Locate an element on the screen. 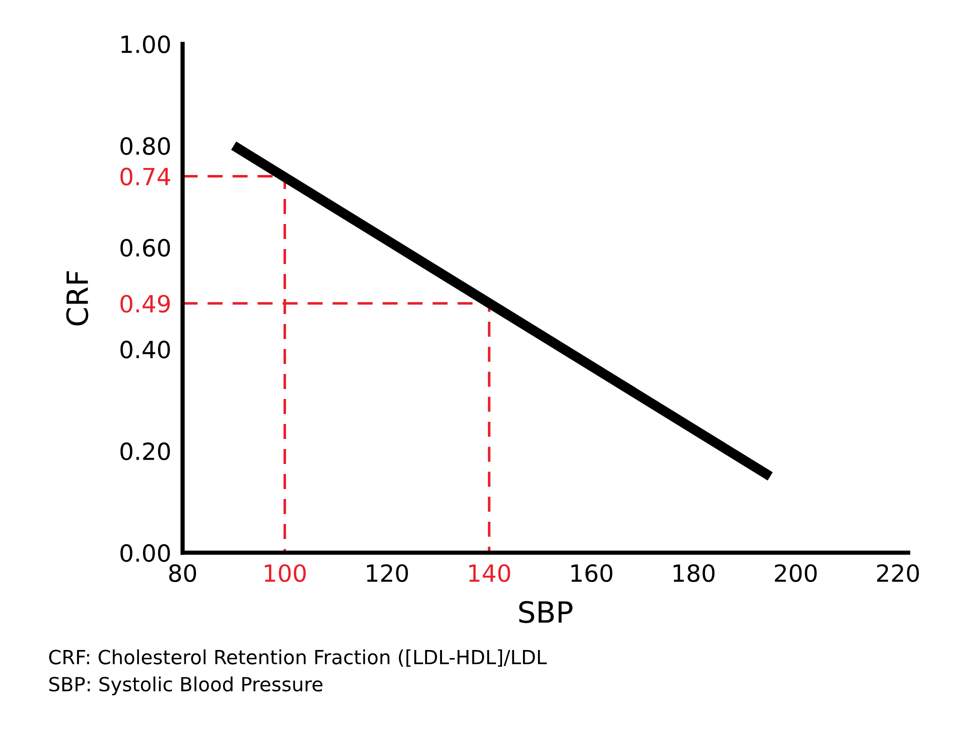 The height and width of the screenshot is (732, 961). y-tick-label: 1.00 is located at coordinates (146, 44).